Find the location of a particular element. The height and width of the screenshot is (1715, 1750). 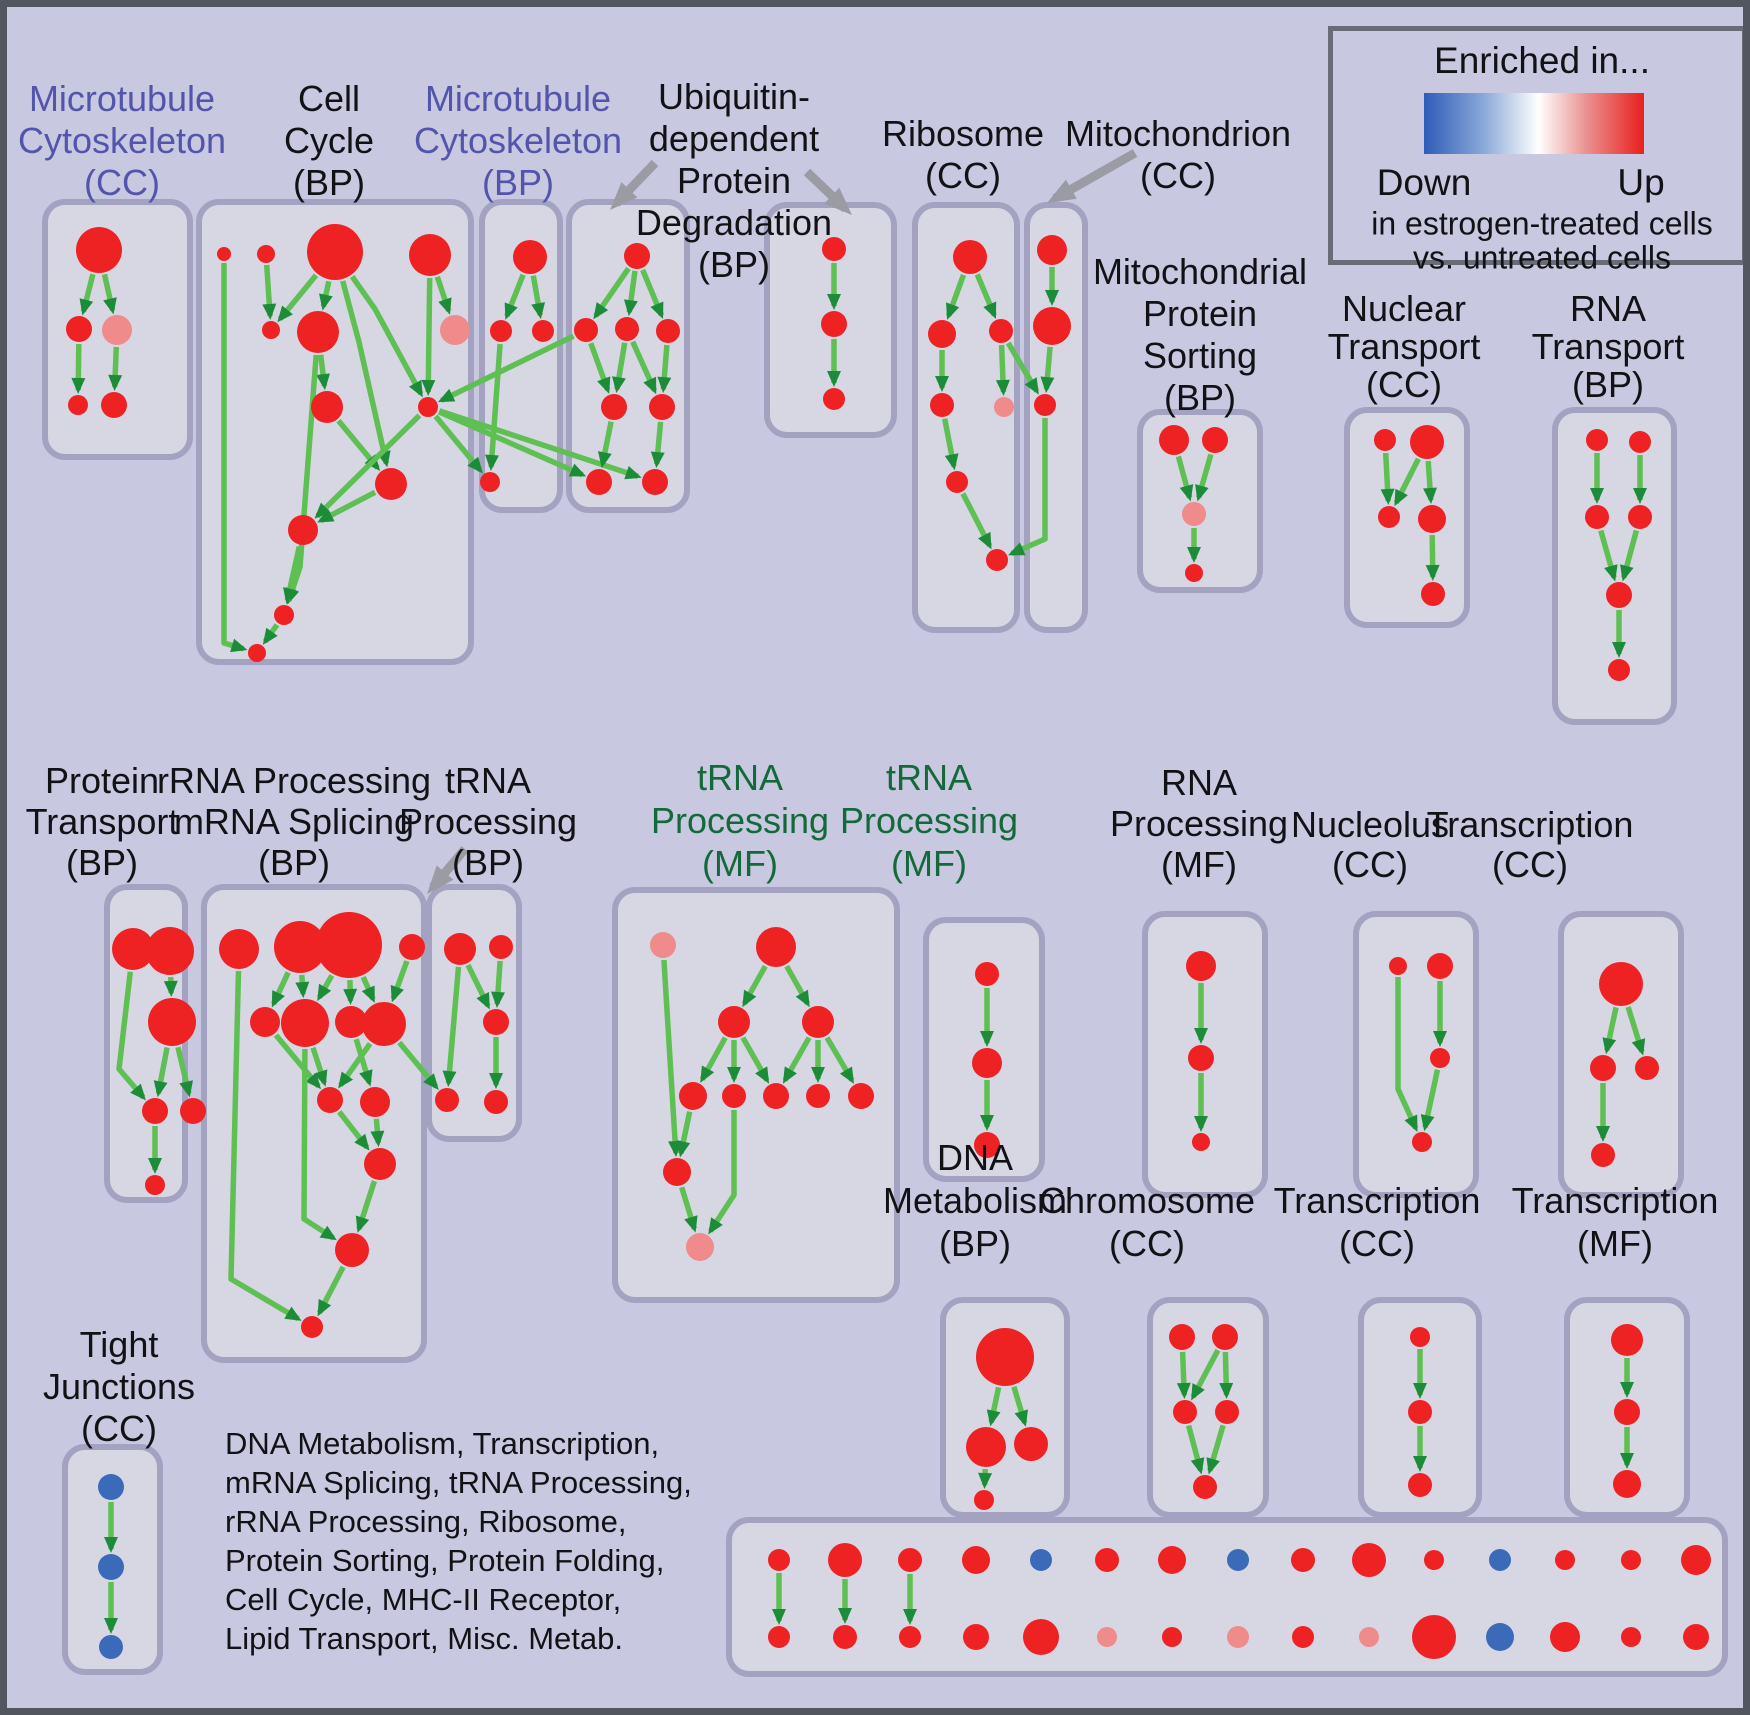

box-rrna-processing-mrna-splicing-bp is located at coordinates (314, 1123).